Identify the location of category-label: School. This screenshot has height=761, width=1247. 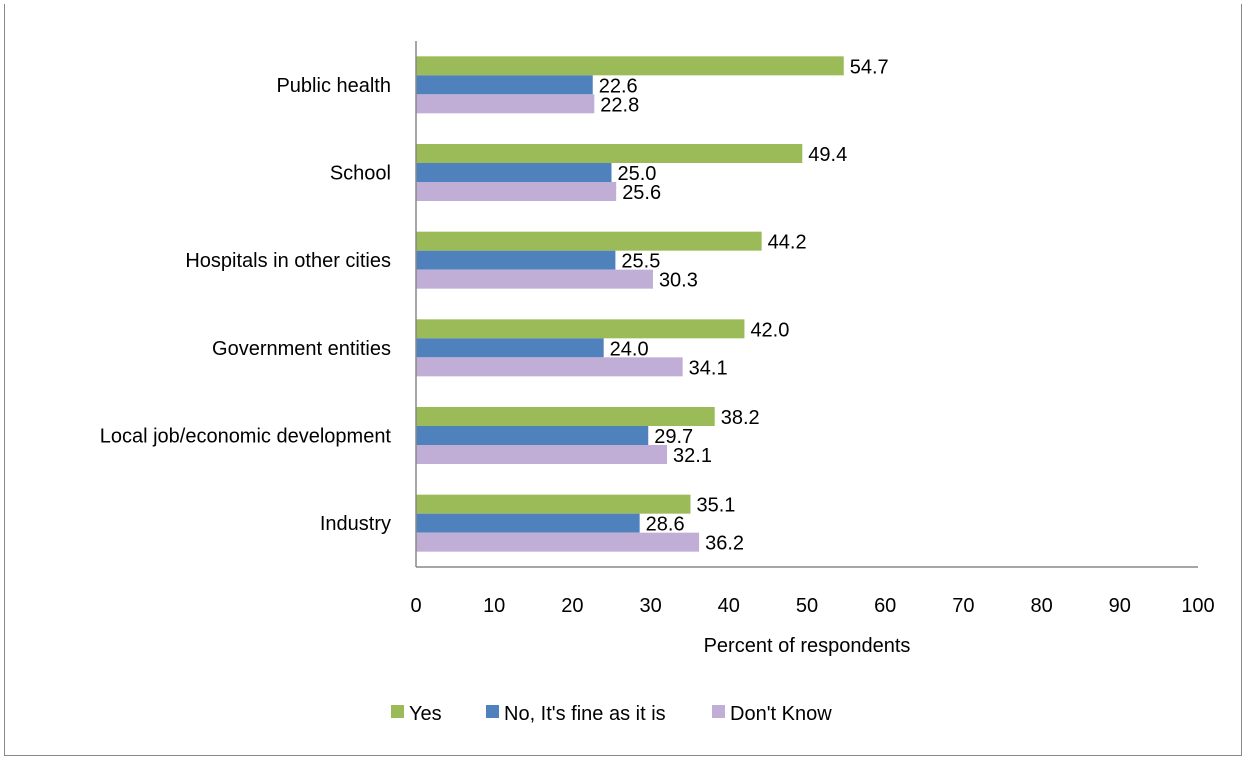
(360, 174).